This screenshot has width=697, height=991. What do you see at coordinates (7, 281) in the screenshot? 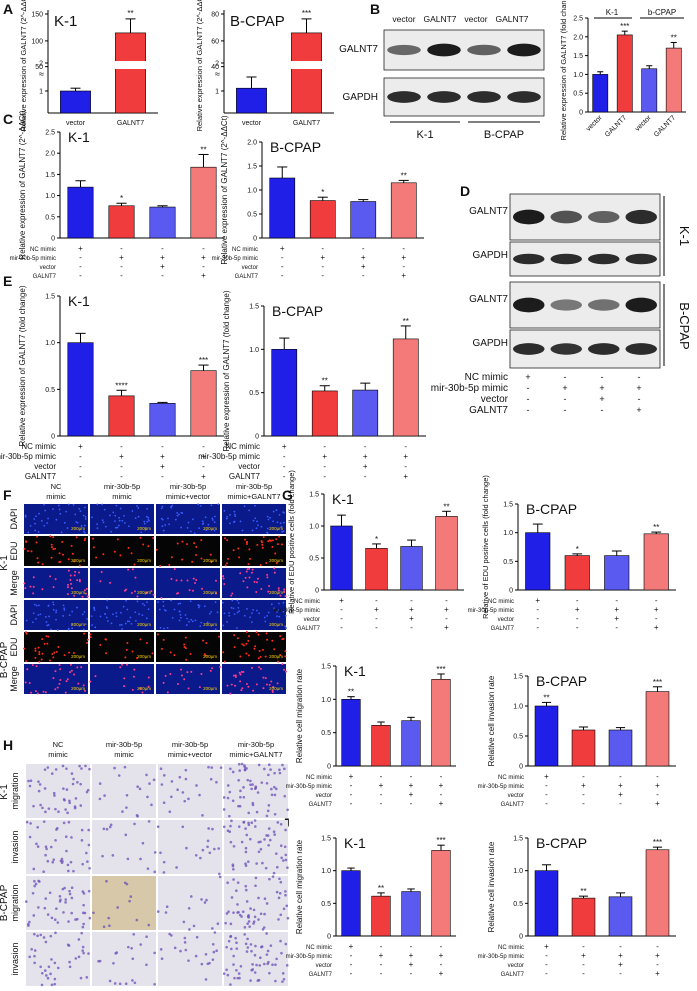
I see `panel-letter-E: E` at bounding box center [7, 281].